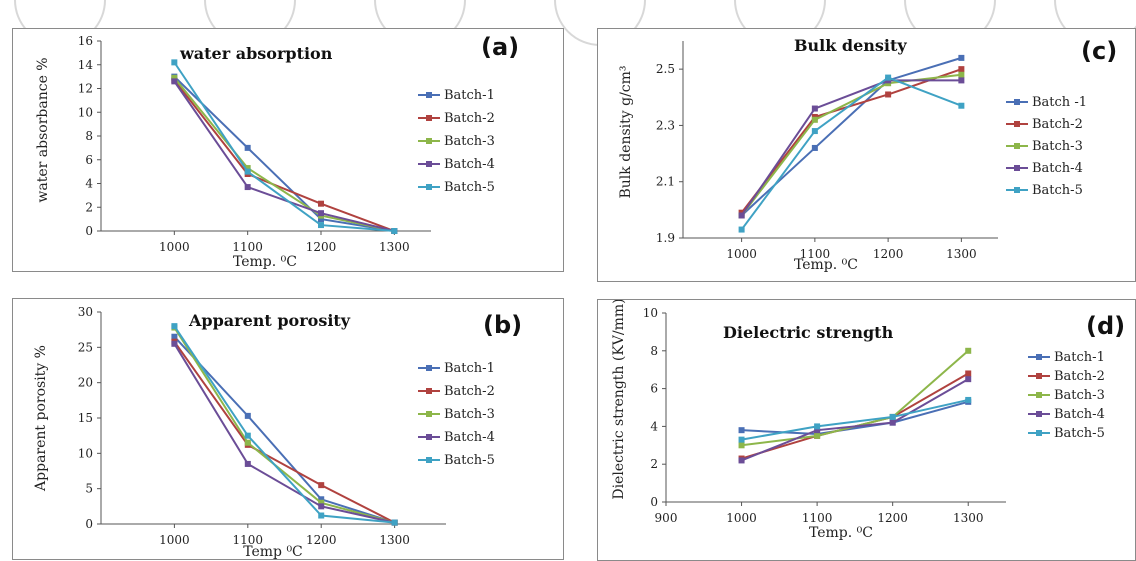 Image resolution: width=1136 pixels, height=561 pixels. I want to click on y-tick-label: 20, so click(85, 383).